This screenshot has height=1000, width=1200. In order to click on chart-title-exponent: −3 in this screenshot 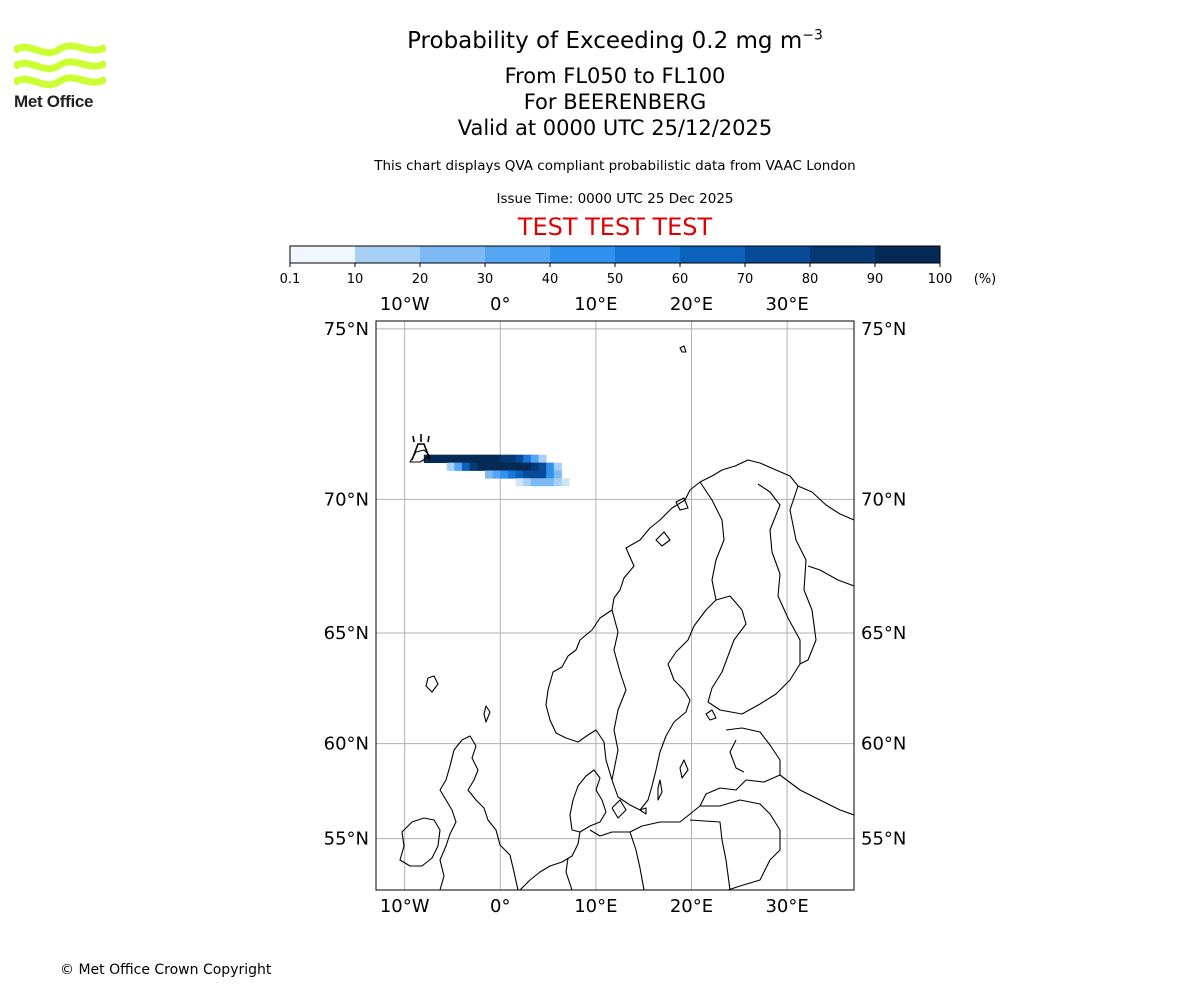, I will do `click(812, 35)`.